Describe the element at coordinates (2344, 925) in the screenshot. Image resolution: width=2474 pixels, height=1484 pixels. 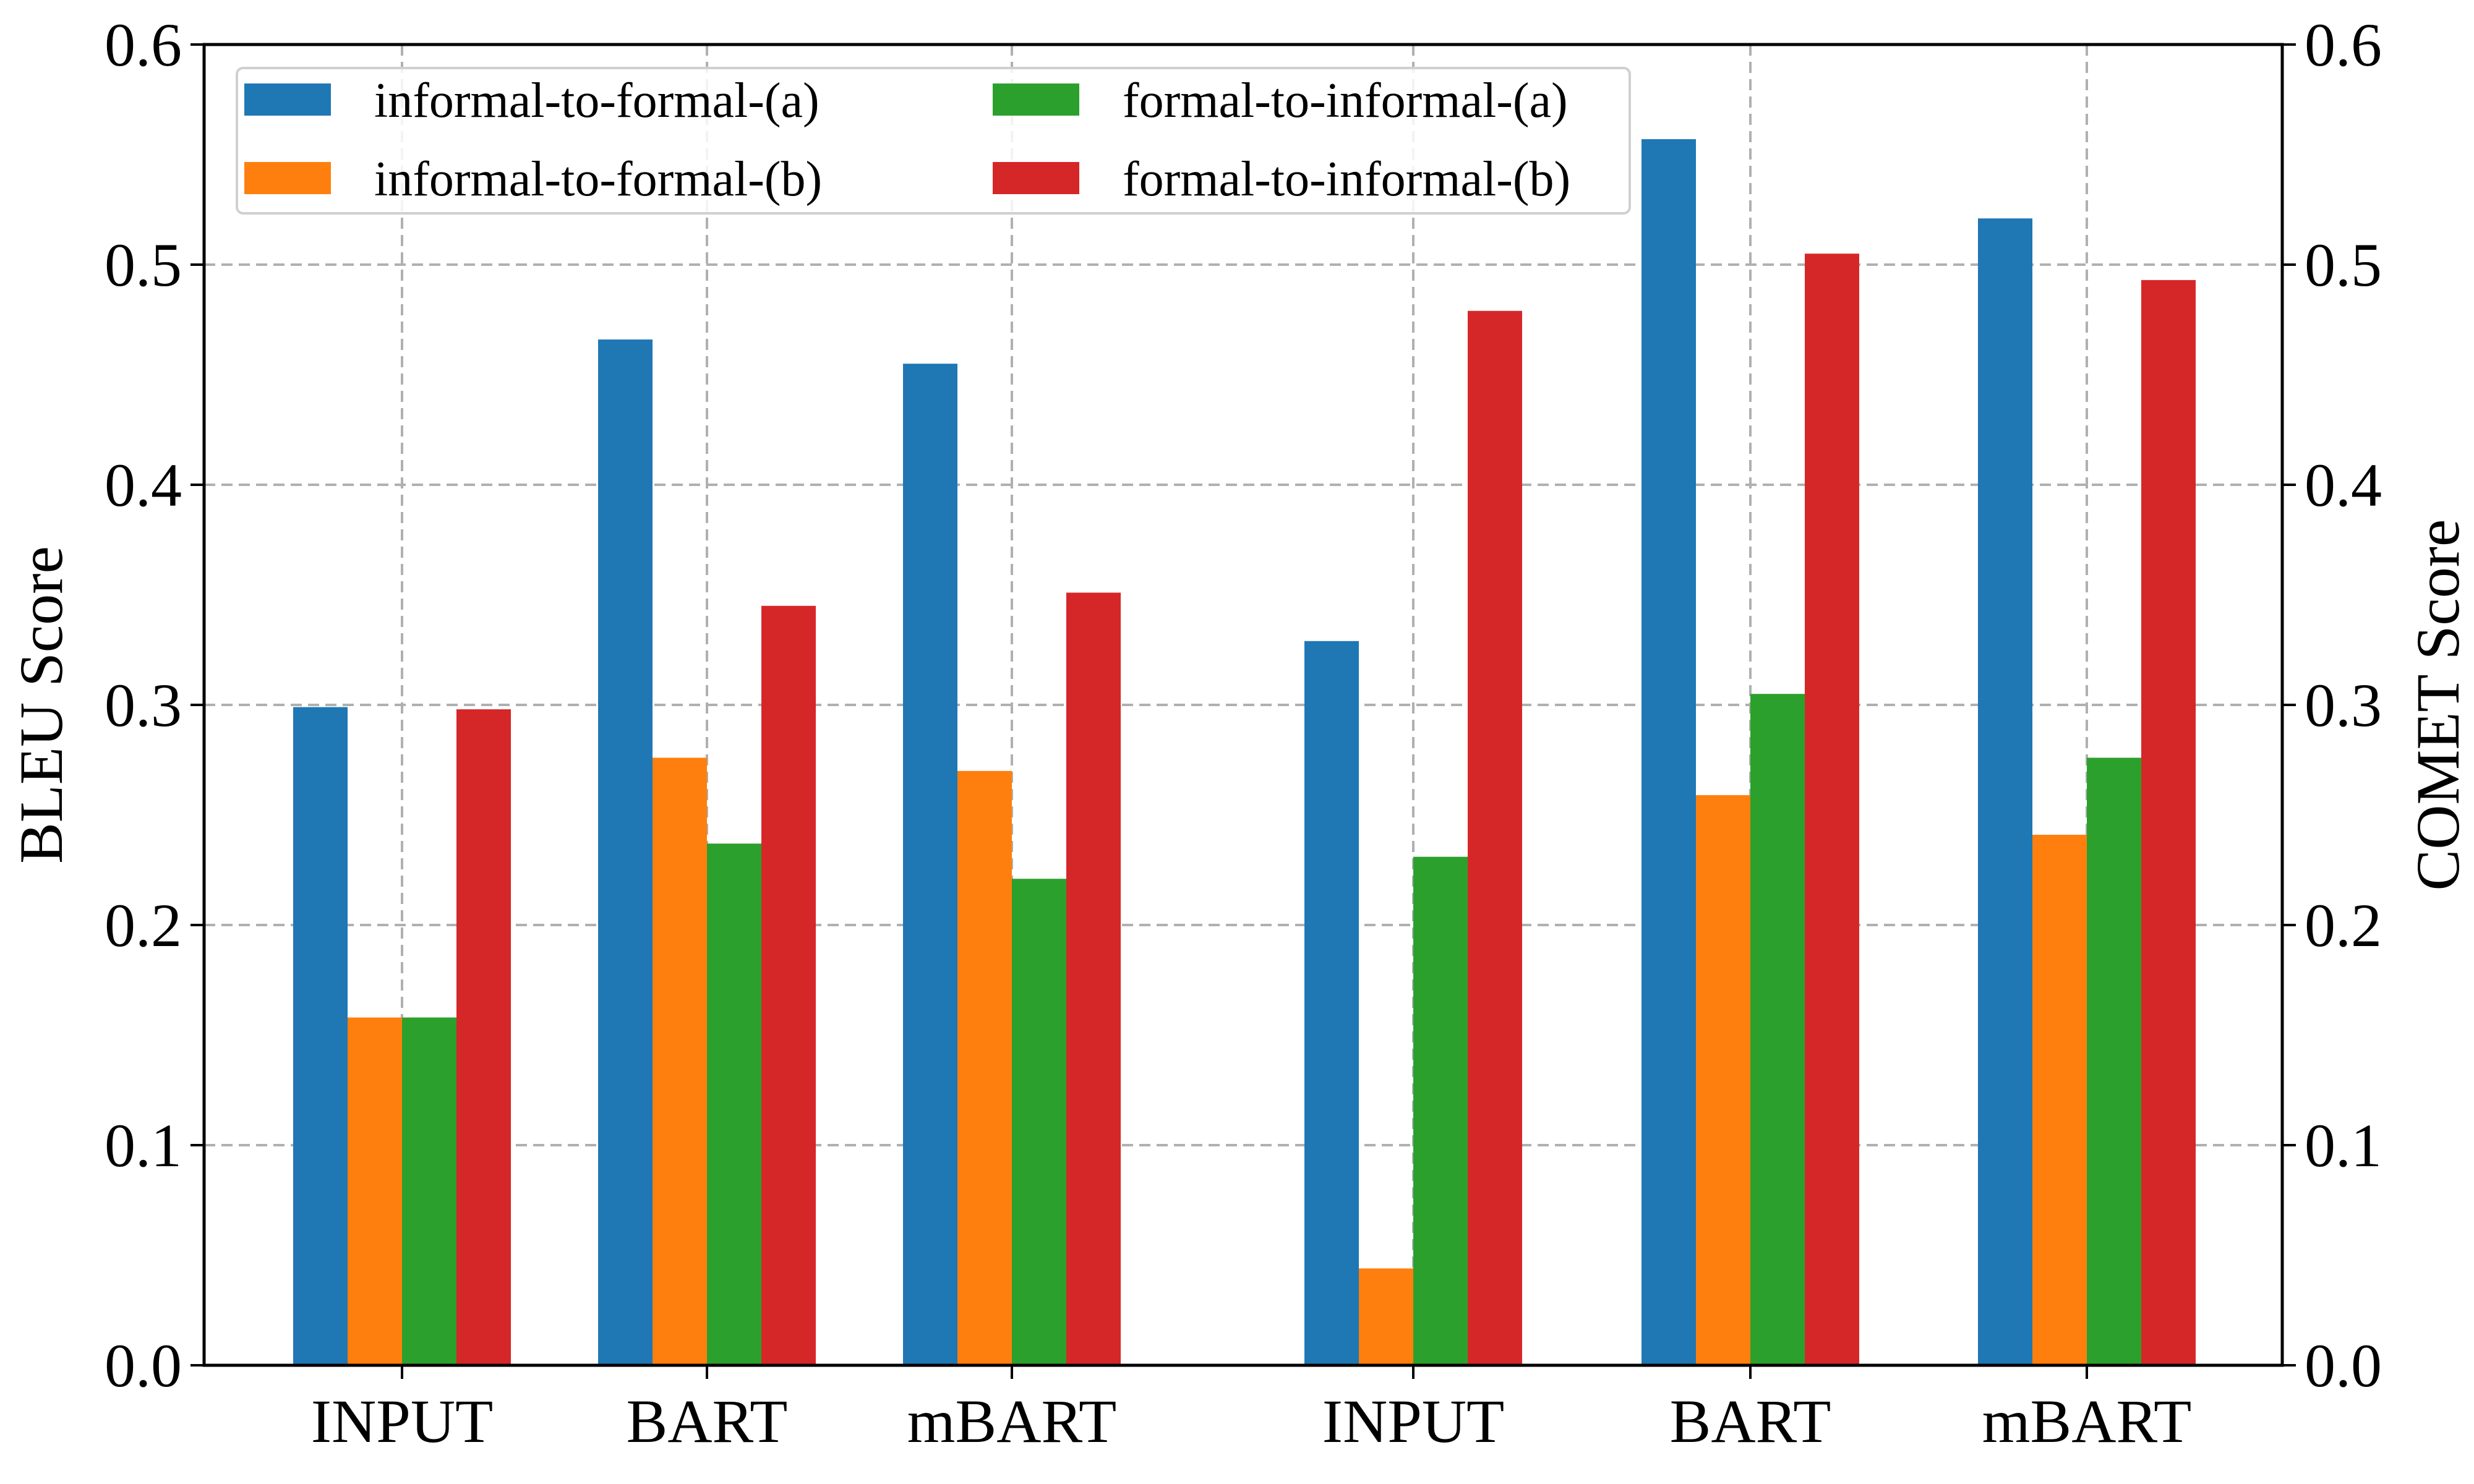
I see `y-right-tick-label: 0.2` at that location.